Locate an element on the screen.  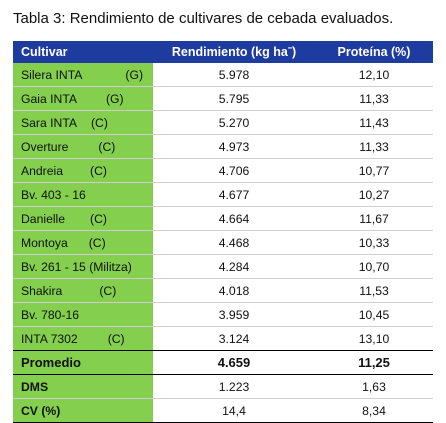
cultivar-name-cell: Shakira (C) is located at coordinates (83, 290).